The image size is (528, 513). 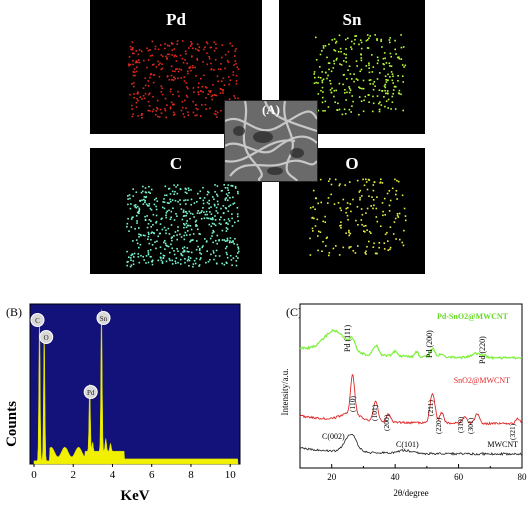 What do you see at coordinates (294, 312) in the screenshot?
I see `panel-c-label: (C)` at bounding box center [294, 312].